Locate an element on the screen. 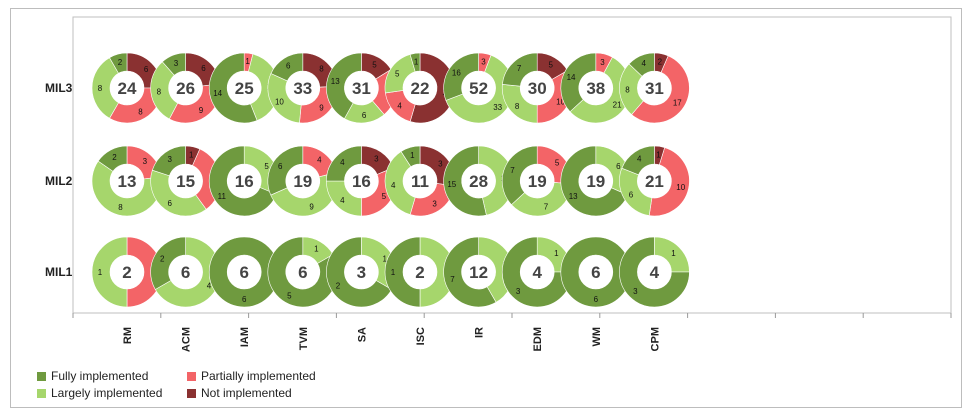 Image resolution: width=974 pixels, height=416 pixels. category-label-wm: WM is located at coordinates (597, 337).